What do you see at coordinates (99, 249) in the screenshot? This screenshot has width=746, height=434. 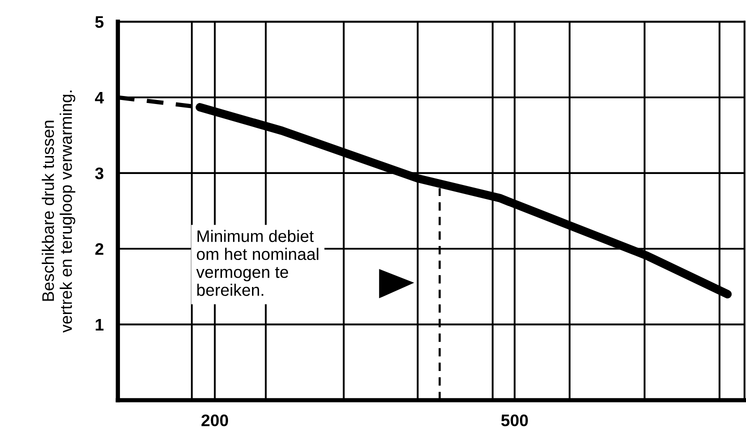 I see `y-tick-label: 2` at bounding box center [99, 249].